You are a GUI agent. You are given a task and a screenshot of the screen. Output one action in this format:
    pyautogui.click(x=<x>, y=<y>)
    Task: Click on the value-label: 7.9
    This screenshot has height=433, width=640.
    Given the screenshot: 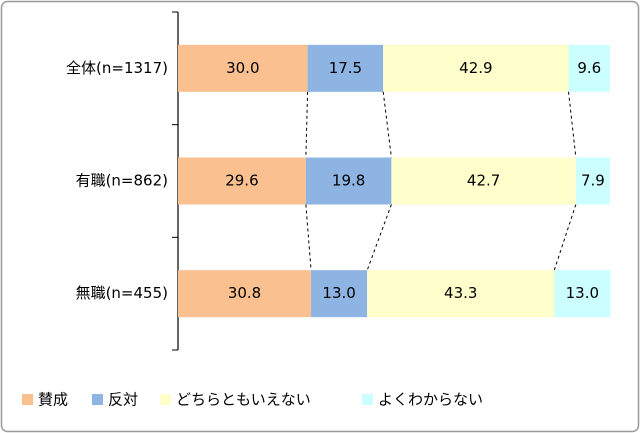 What is the action you would take?
    pyautogui.click(x=593, y=181)
    